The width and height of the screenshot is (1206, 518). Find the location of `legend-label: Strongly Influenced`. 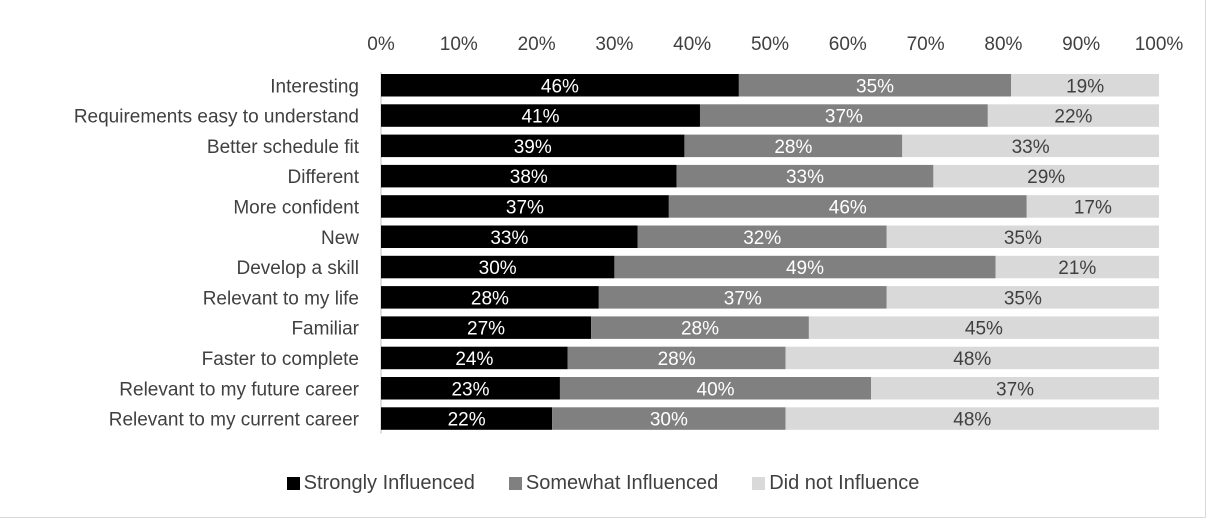

legend-label: Strongly Influenced is located at coordinates (389, 483).